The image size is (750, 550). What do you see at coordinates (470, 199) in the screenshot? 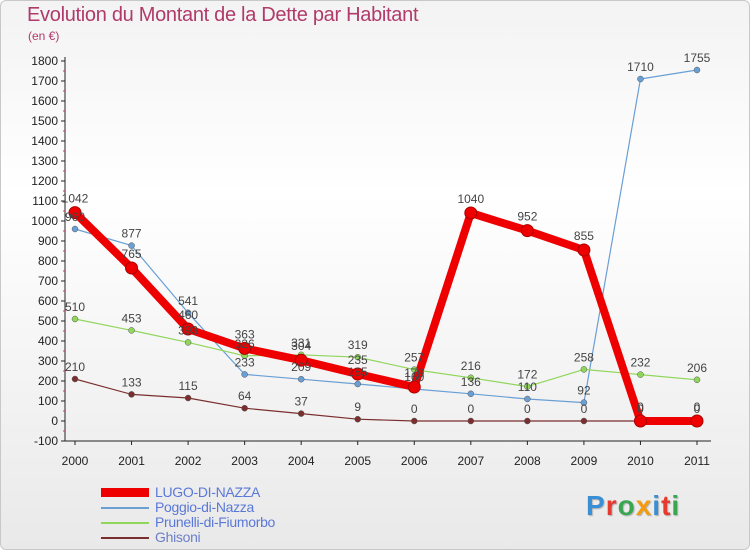
I see `data-label: 1040` at bounding box center [470, 199].